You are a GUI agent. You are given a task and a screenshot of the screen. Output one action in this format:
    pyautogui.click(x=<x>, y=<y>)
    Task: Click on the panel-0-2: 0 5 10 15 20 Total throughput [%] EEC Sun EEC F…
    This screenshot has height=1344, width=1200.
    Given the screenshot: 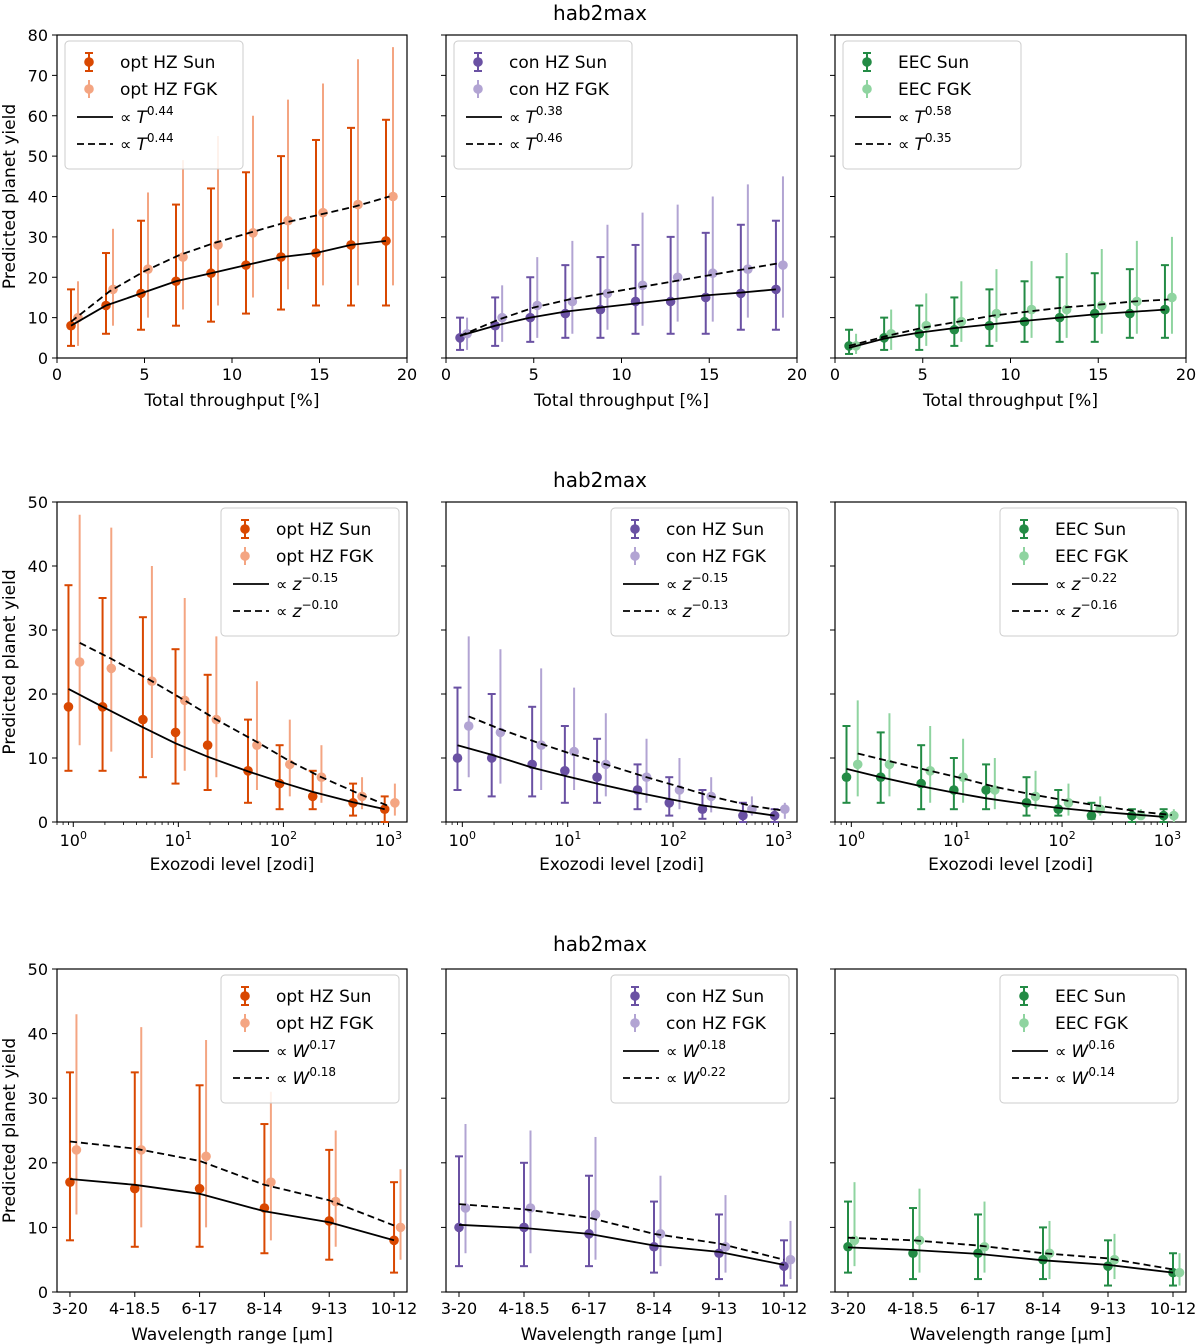 What is the action you would take?
    pyautogui.click(x=1013, y=222)
    